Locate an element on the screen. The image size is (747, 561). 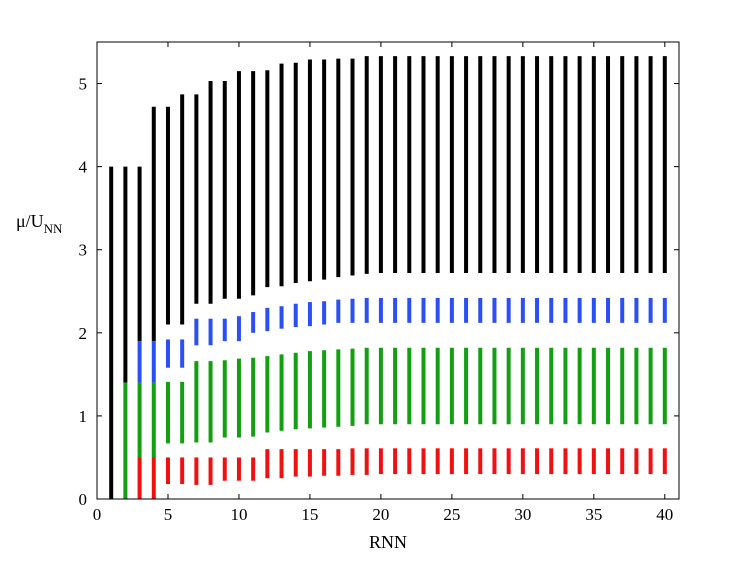
x-axis-label: RNN is located at coordinates (388, 542).